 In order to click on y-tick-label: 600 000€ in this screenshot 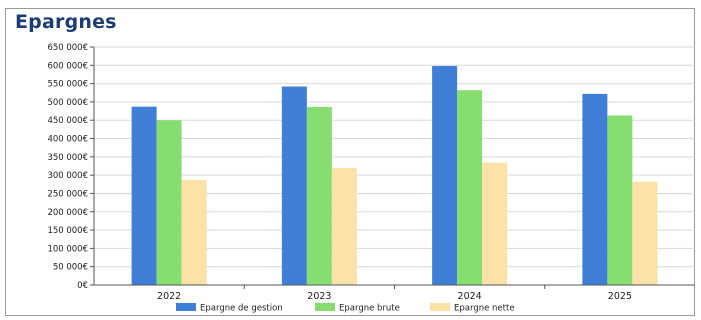, I will do `click(67, 66)`.